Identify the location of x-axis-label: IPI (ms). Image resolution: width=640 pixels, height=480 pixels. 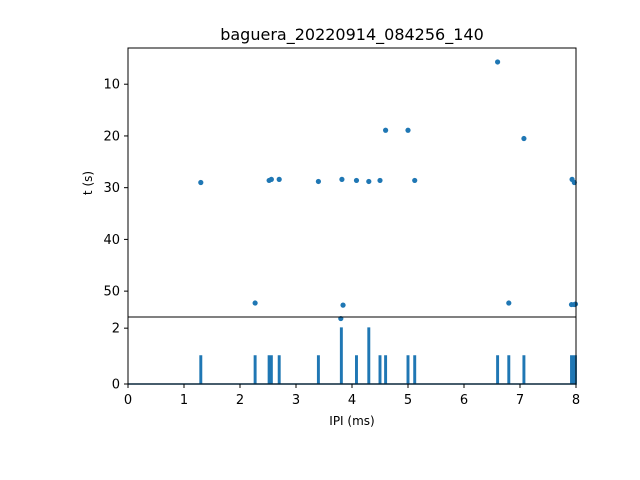
(351, 421).